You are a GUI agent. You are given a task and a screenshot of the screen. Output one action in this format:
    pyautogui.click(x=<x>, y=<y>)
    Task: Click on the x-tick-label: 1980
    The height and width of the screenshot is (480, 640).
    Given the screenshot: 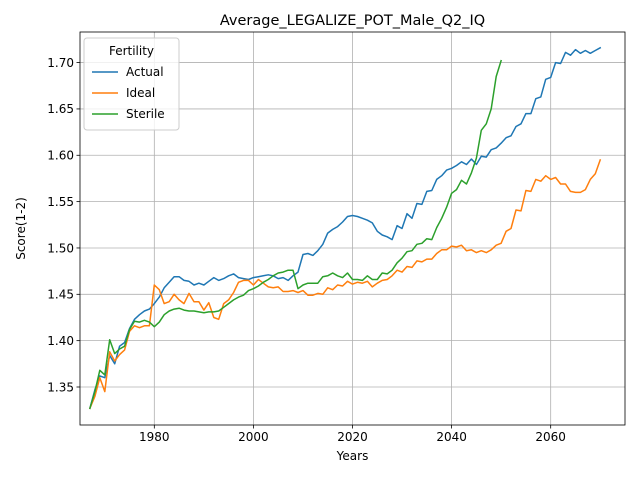 What is the action you would take?
    pyautogui.click(x=154, y=437)
    